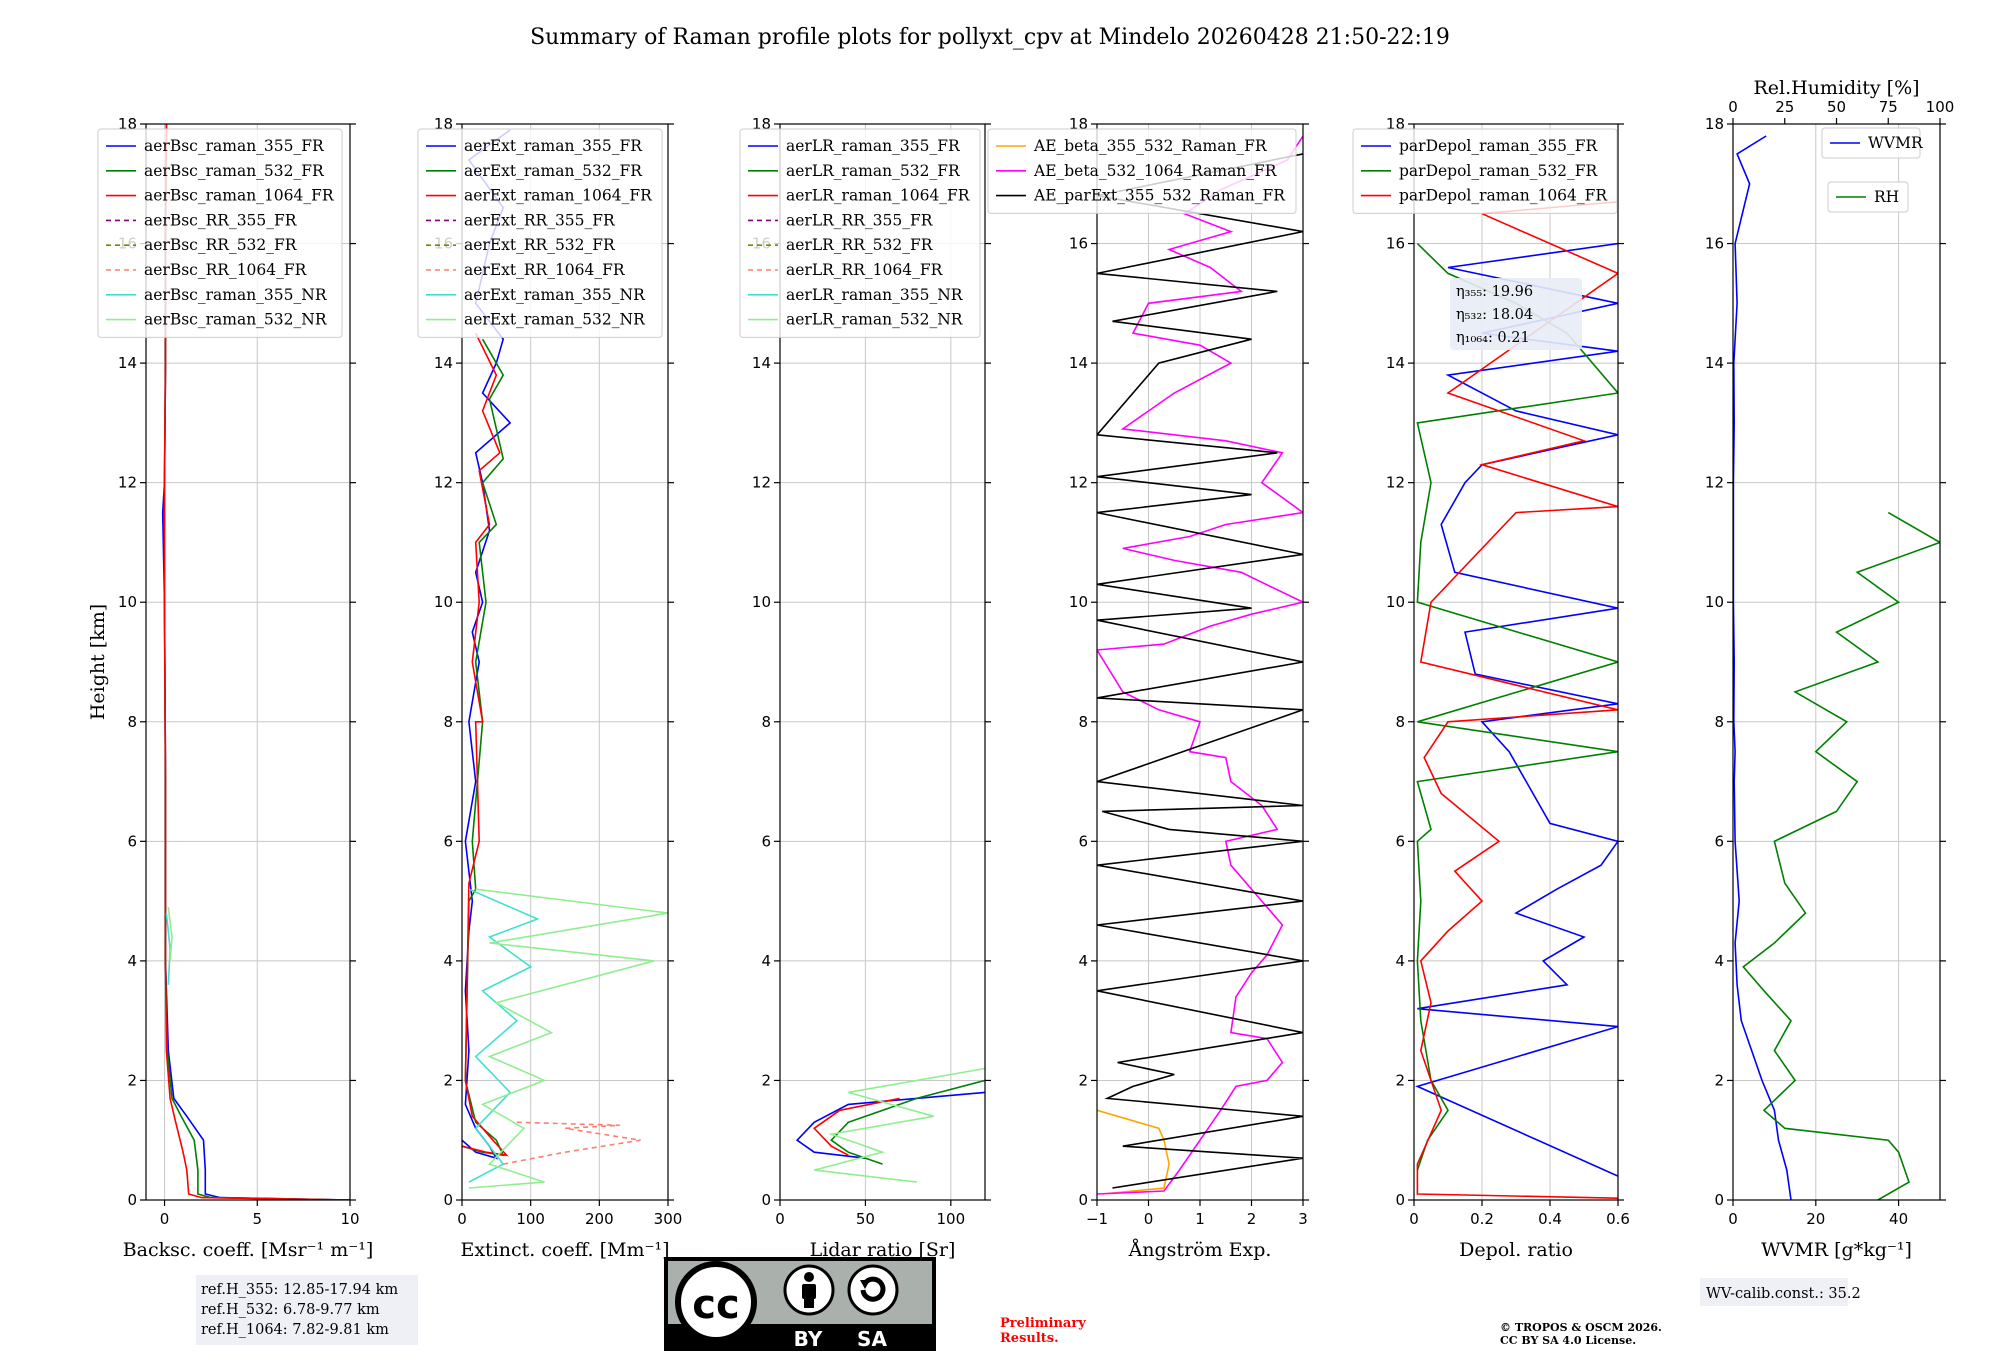  Describe the element at coordinates (1841, 855) in the screenshot. I see `series-line-RH` at that location.